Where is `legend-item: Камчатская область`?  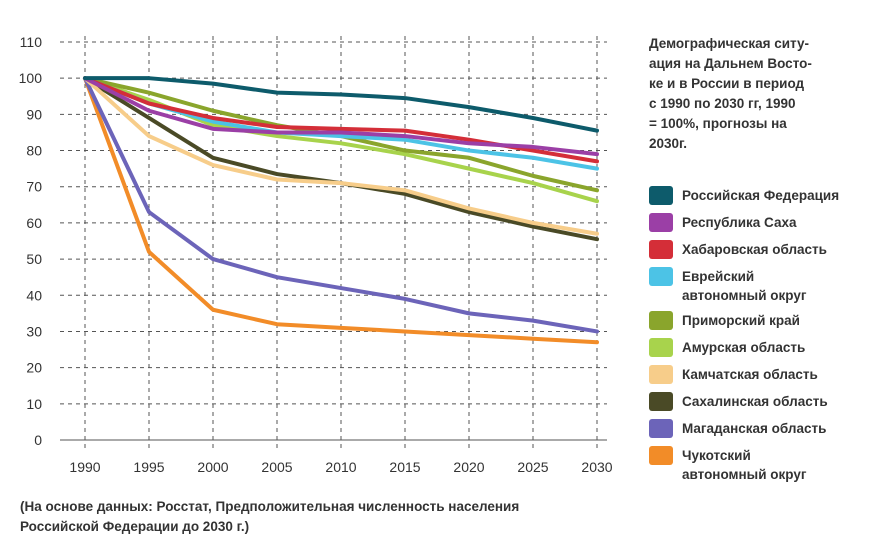 legend-item: Камчатская область is located at coordinates (733, 374).